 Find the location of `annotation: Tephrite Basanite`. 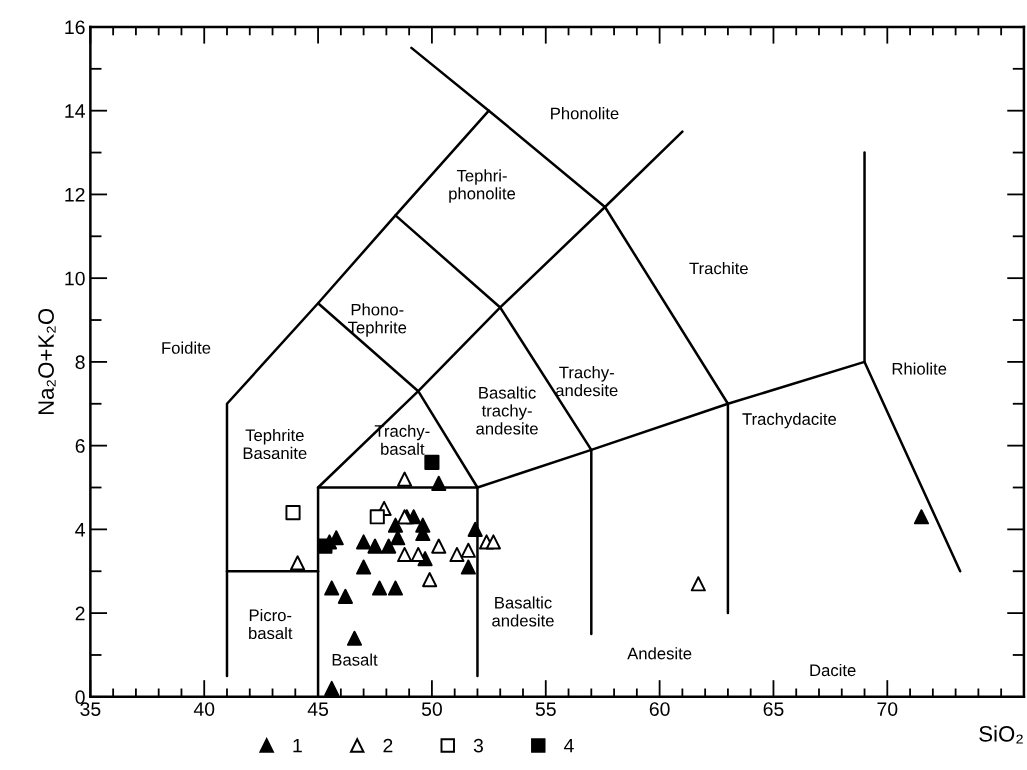

annotation: Tephrite Basanite is located at coordinates (275, 444).